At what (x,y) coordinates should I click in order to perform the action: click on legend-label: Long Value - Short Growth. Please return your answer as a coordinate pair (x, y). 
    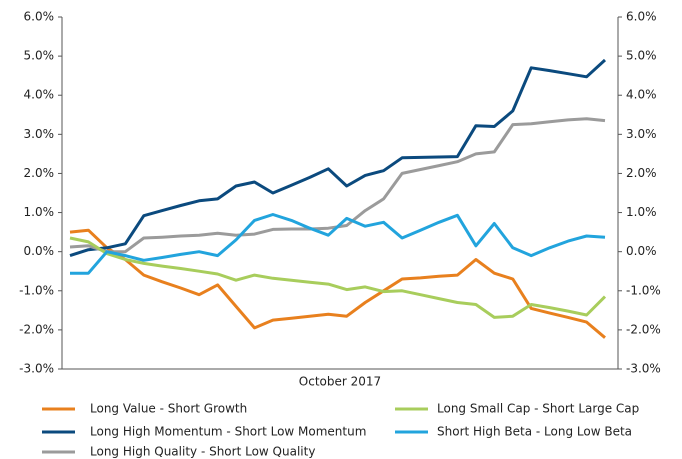
    Looking at the image, I should click on (168, 409).